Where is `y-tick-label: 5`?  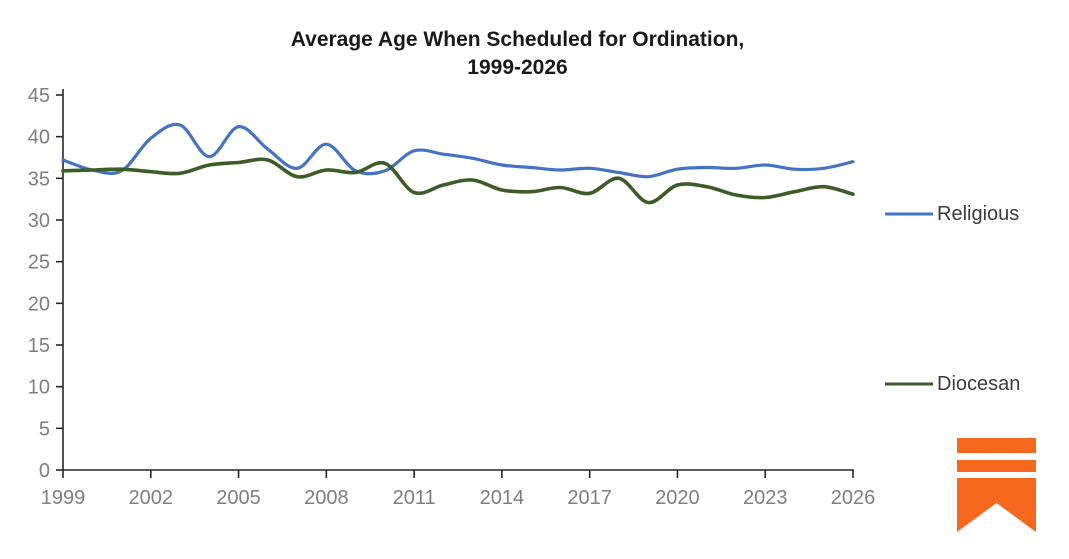 y-tick-label: 5 is located at coordinates (44, 429).